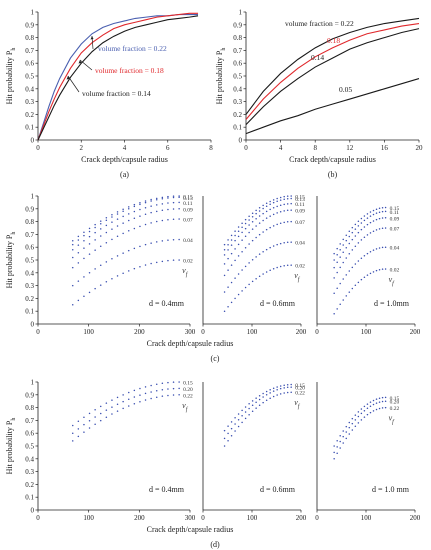  I want to click on panel-label: d = 1.0 mm, so click(391, 489).